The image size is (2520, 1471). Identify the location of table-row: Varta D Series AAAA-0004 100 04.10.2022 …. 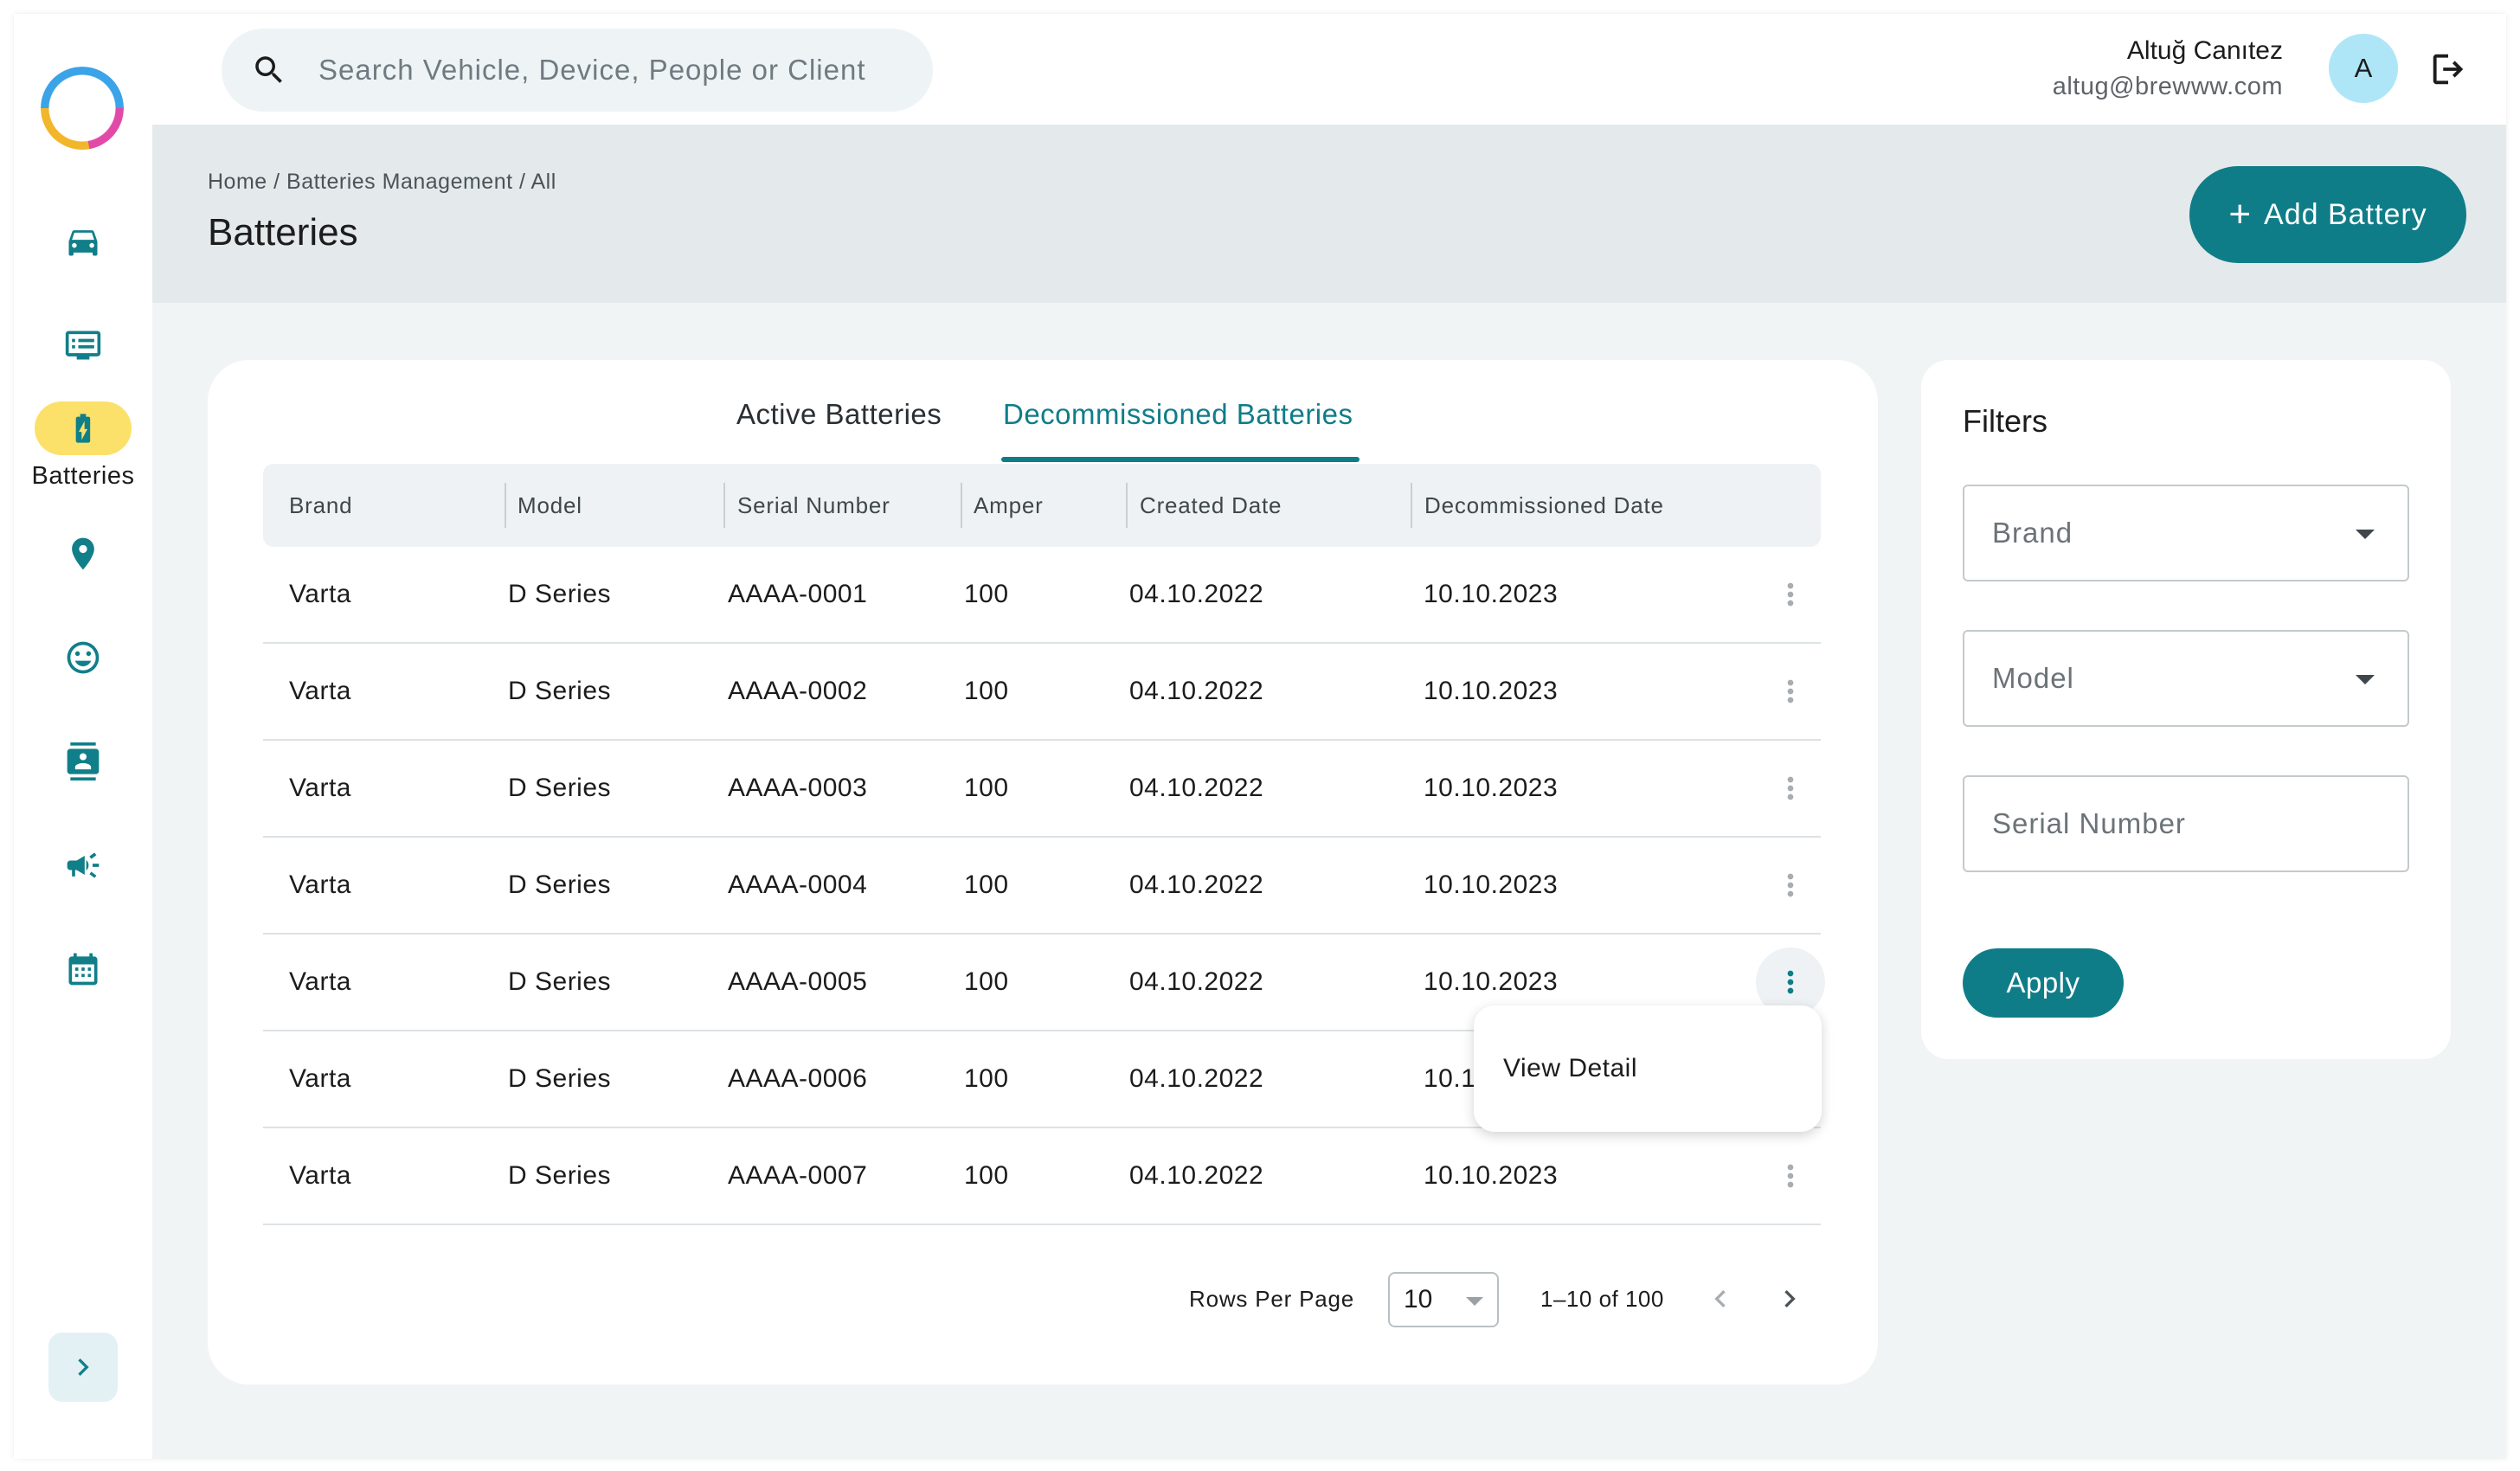
(1042, 886).